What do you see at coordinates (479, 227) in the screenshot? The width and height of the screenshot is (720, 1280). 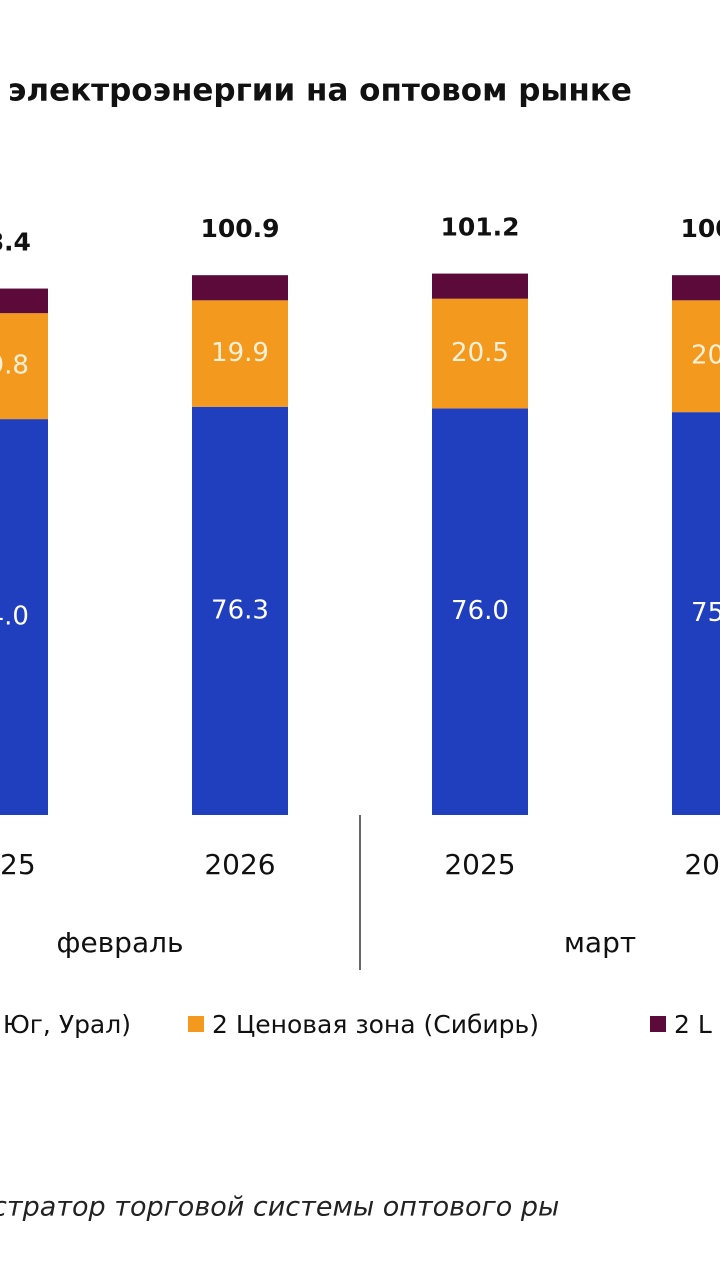 I see `total-label: 101.2` at bounding box center [479, 227].